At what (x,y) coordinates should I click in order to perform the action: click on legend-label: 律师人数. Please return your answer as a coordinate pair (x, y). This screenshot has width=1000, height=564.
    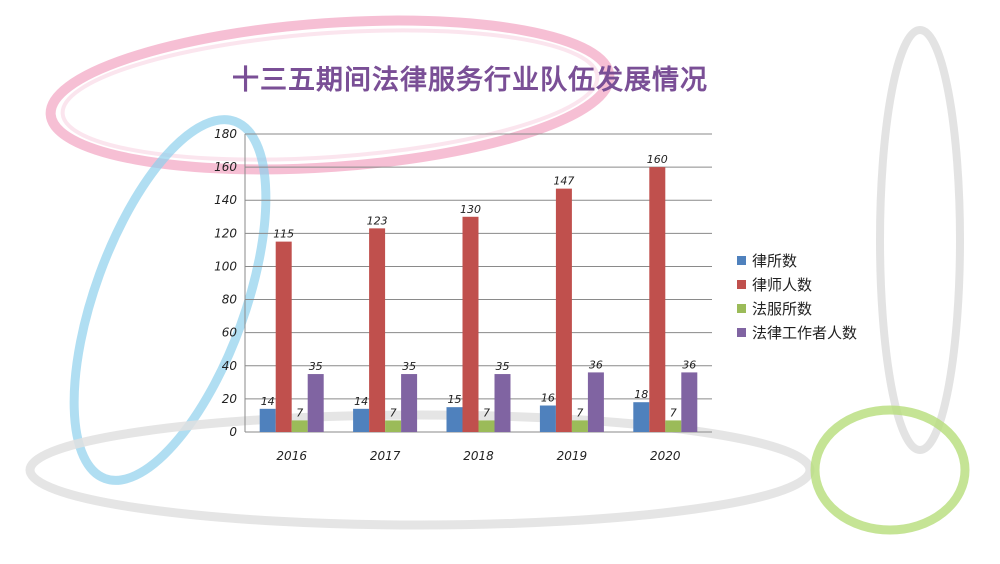
    Looking at the image, I should click on (782, 284).